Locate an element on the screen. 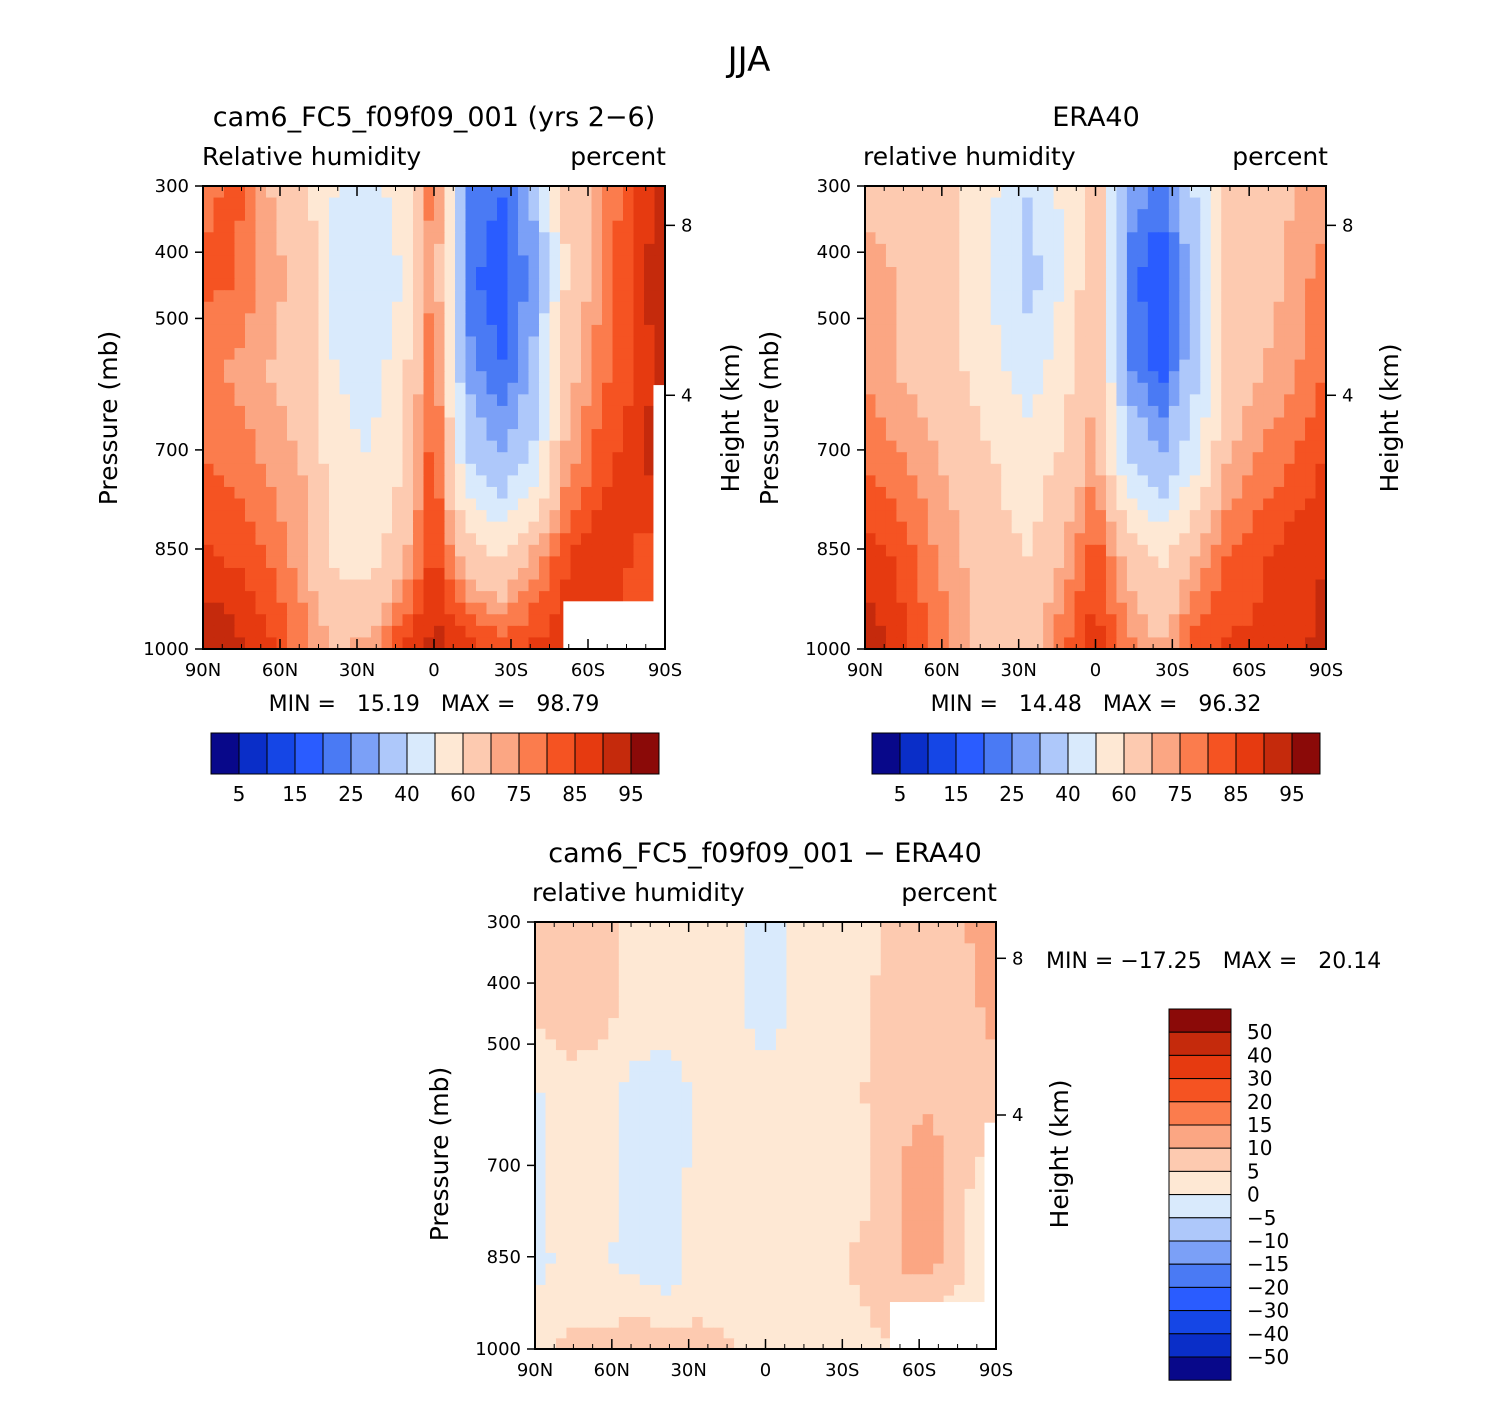  missing-data-mask is located at coordinates (659, 517).